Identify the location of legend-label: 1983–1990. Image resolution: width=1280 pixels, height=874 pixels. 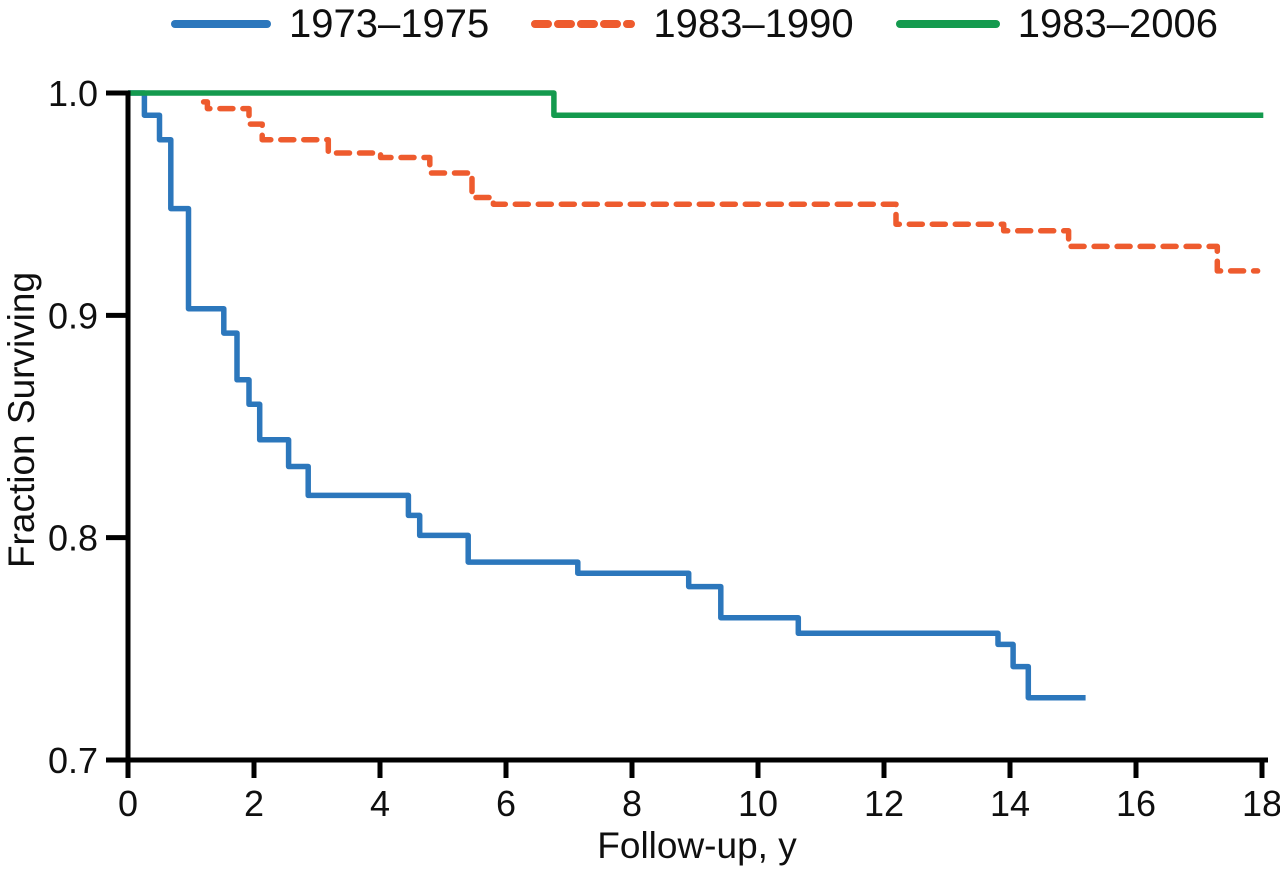
(753, 24).